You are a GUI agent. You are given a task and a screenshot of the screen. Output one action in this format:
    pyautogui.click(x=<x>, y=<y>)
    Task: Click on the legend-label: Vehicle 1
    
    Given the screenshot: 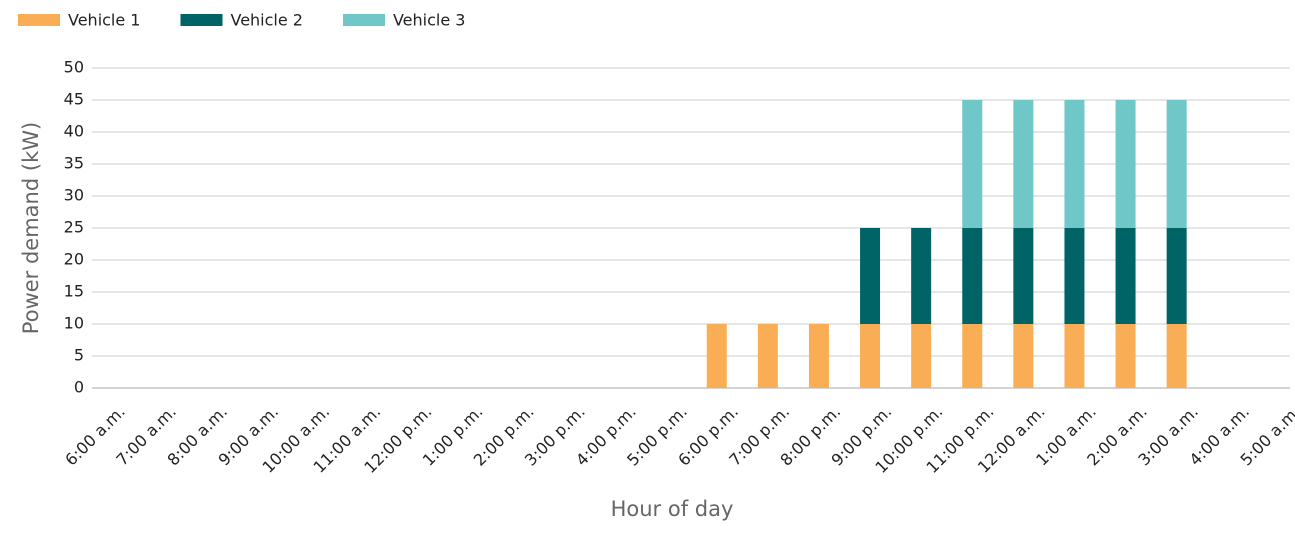 What is the action you would take?
    pyautogui.click(x=104, y=20)
    